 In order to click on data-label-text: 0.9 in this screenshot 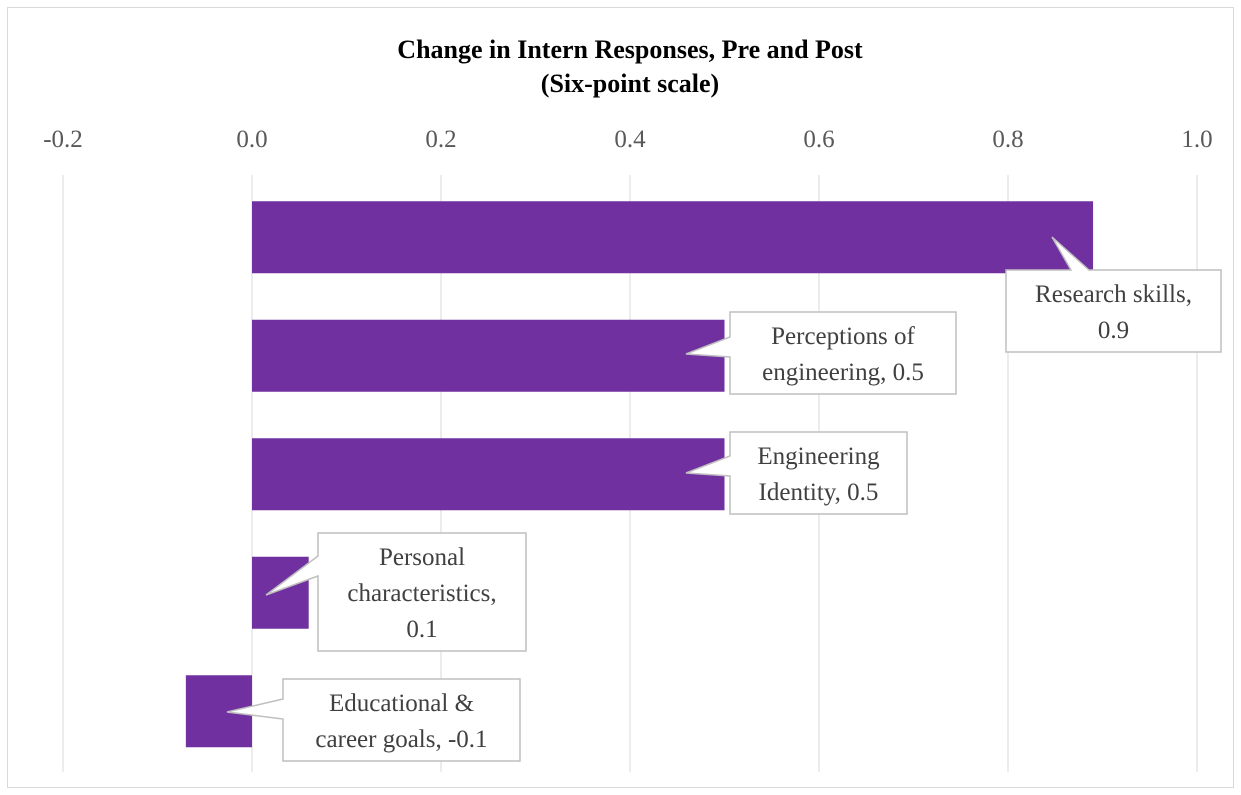, I will do `click(1113, 330)`.